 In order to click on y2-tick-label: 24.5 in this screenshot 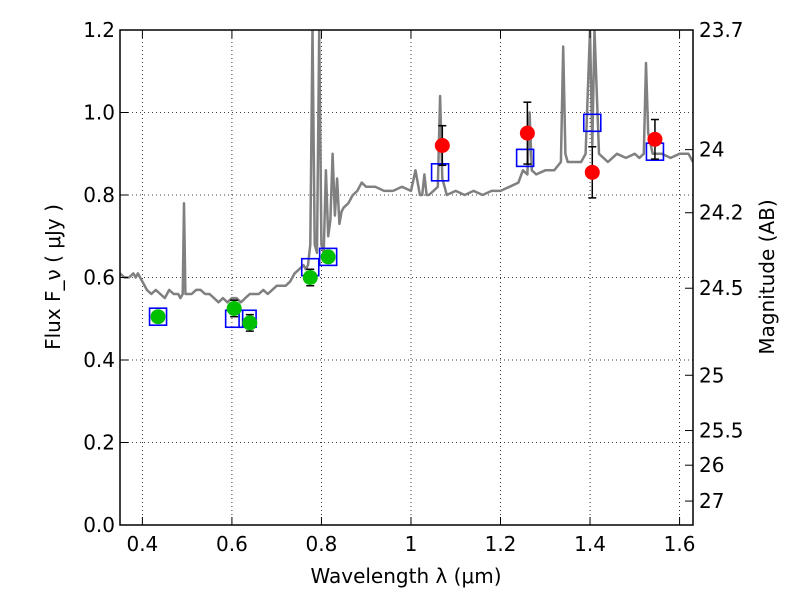, I will do `click(721, 288)`.